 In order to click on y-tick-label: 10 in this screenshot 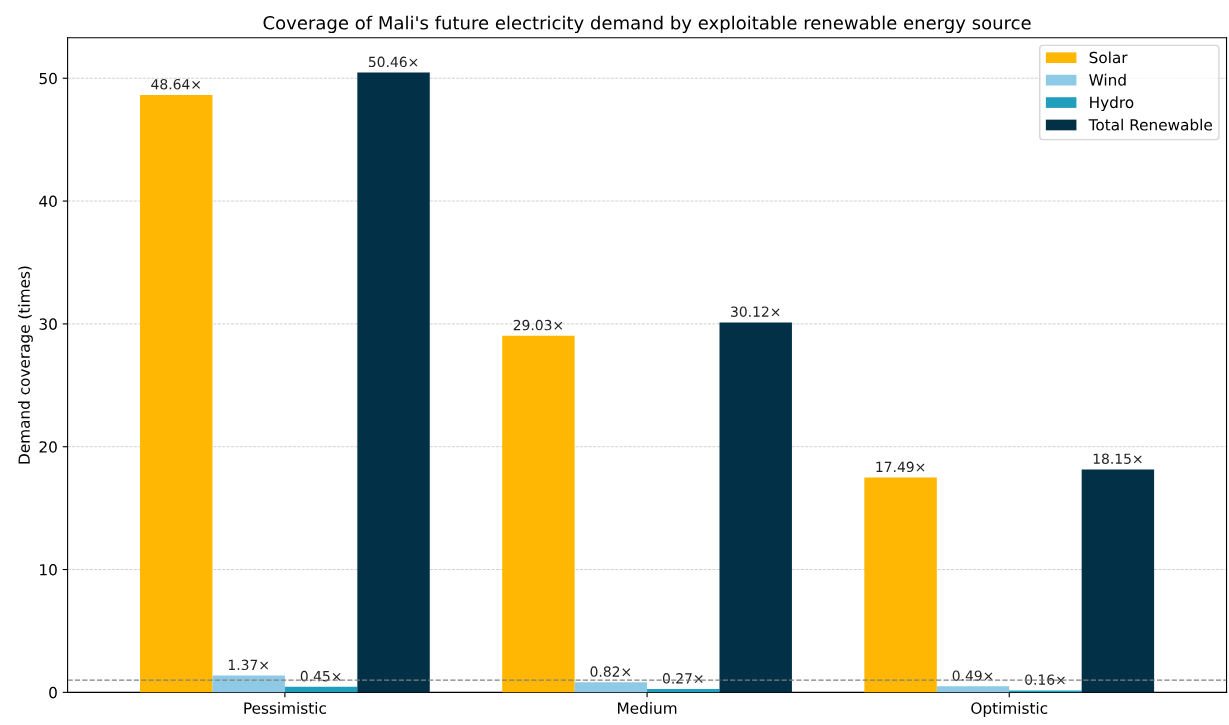, I will do `click(48, 570)`.